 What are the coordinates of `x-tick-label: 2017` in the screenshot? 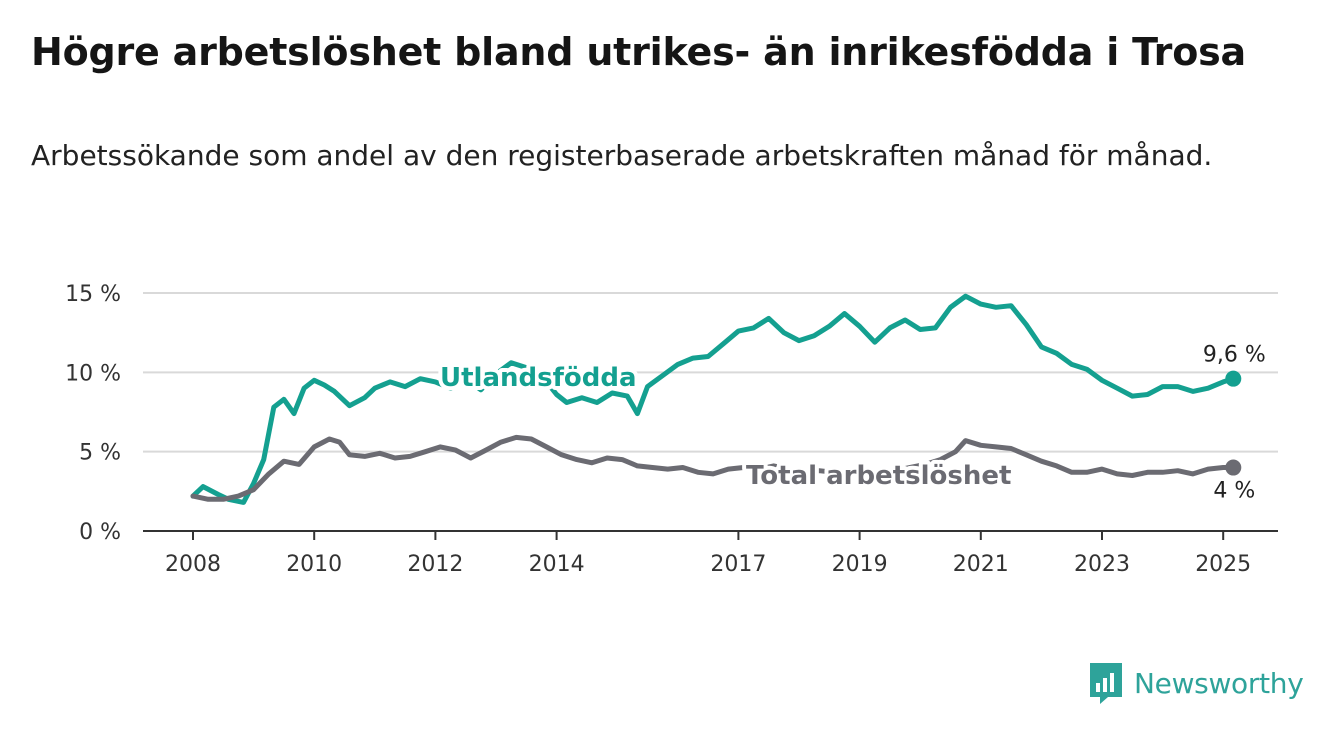 It's located at (738, 564).